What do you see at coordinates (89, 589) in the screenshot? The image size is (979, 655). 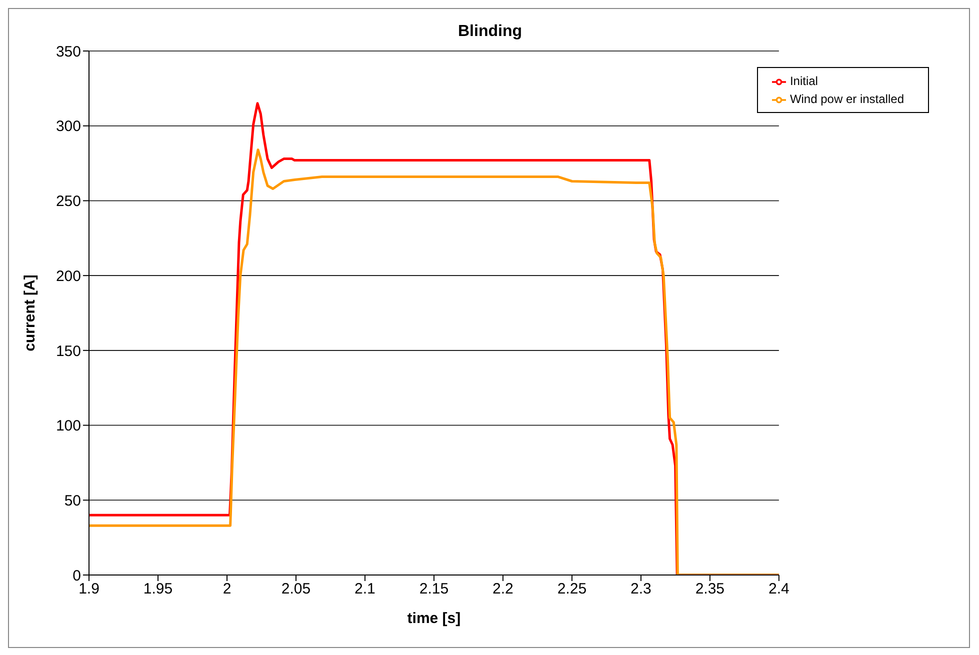 I see `x-tick-label: 1.9` at bounding box center [89, 589].